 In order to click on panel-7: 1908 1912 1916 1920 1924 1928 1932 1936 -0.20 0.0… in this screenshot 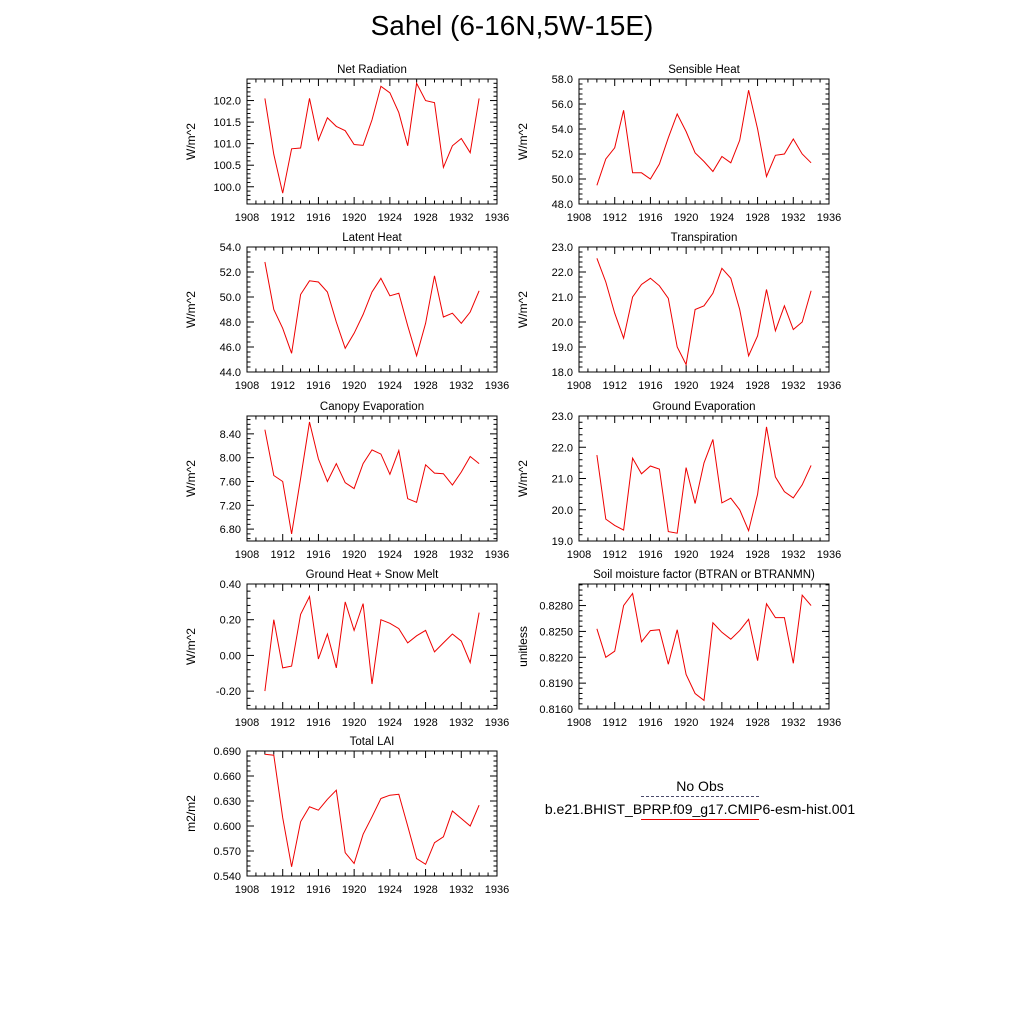, I will do `click(346, 649)`.